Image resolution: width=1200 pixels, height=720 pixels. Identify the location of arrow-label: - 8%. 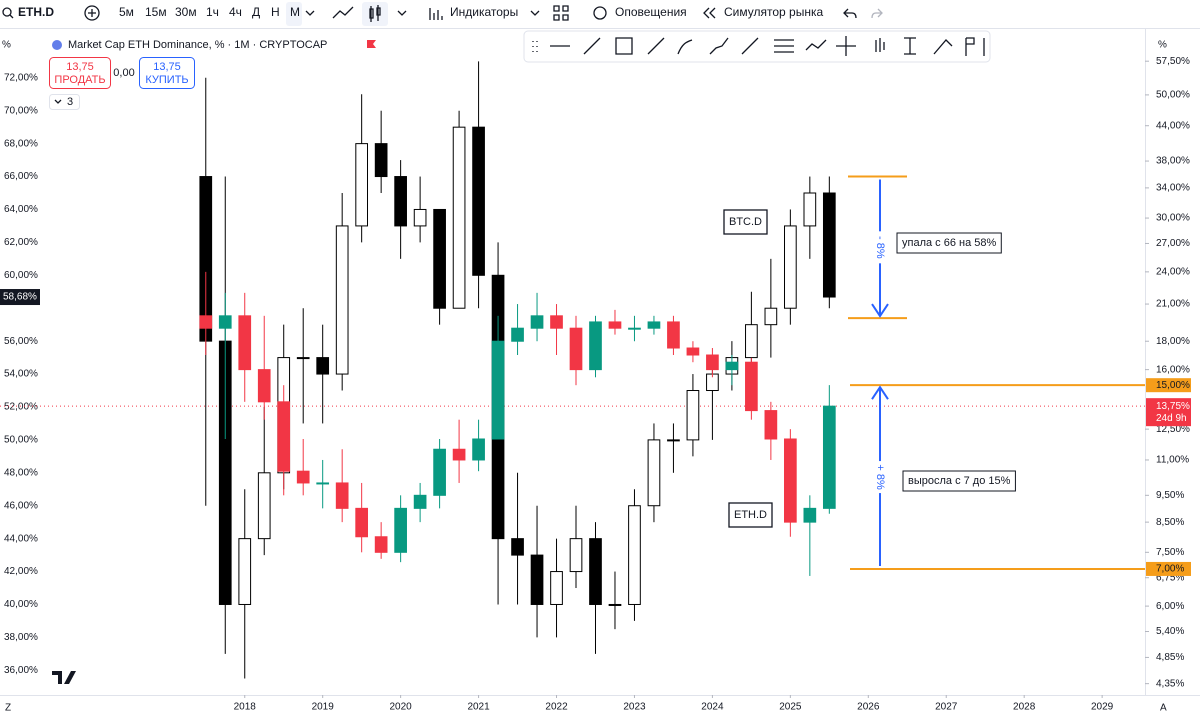
(880, 247).